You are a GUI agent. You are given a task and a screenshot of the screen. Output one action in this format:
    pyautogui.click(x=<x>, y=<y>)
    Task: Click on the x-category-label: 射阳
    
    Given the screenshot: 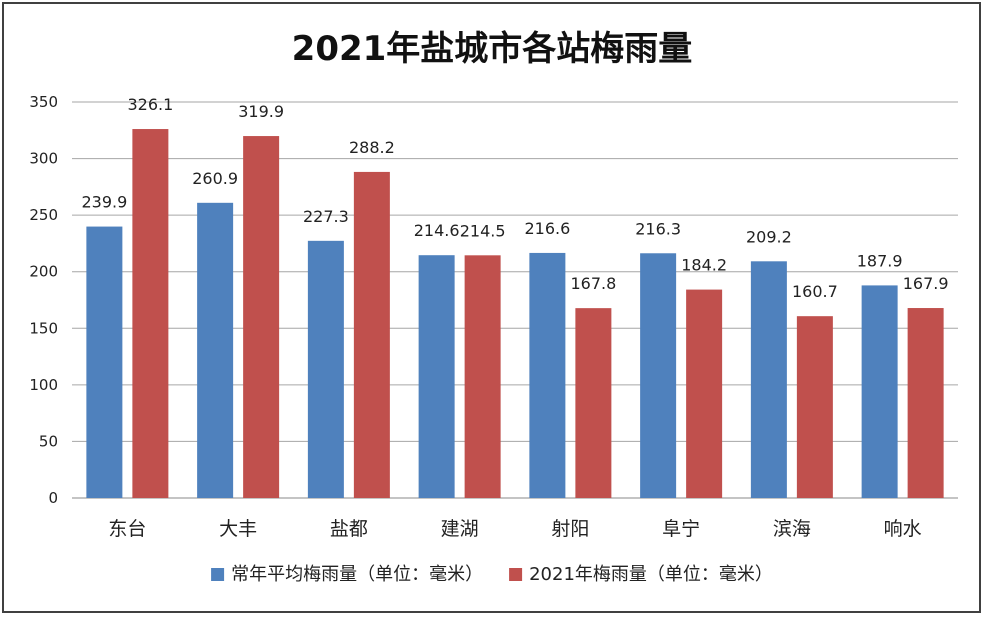 What is the action you would take?
    pyautogui.click(x=570, y=529)
    